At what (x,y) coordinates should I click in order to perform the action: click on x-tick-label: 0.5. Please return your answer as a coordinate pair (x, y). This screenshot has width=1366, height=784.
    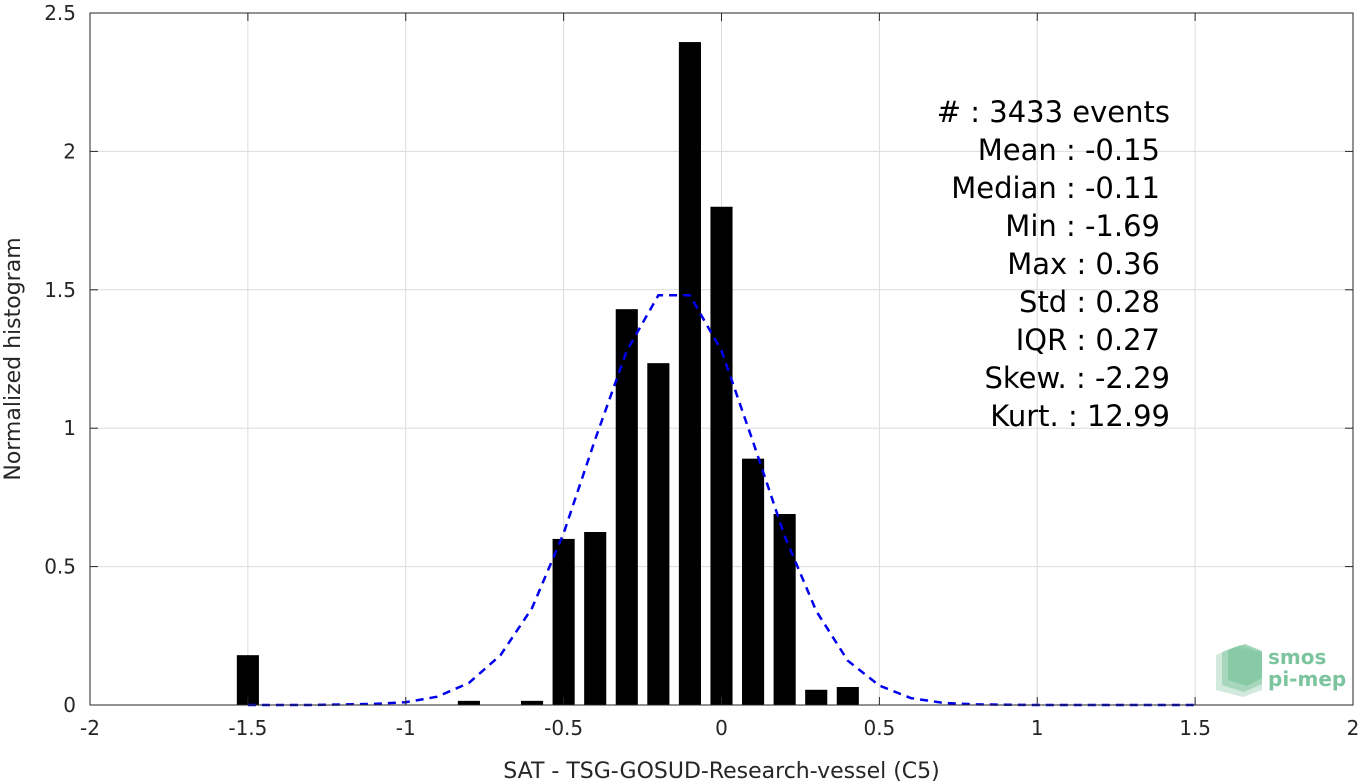
    Looking at the image, I should click on (879, 728).